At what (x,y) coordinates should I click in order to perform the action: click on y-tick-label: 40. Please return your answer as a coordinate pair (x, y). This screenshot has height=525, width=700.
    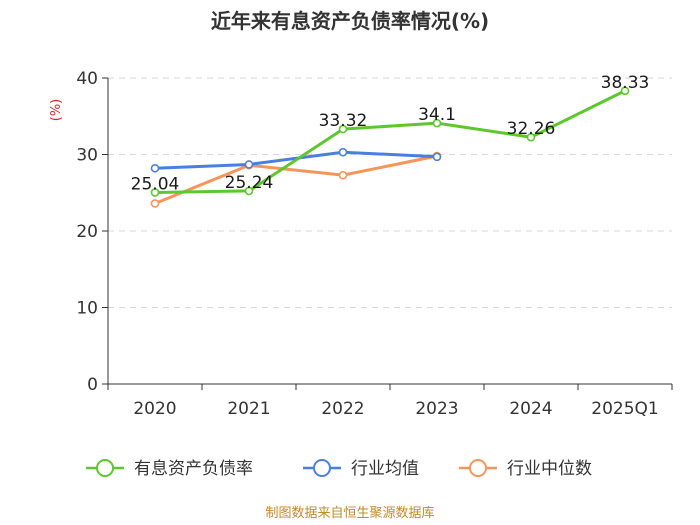
    Looking at the image, I should click on (87, 79).